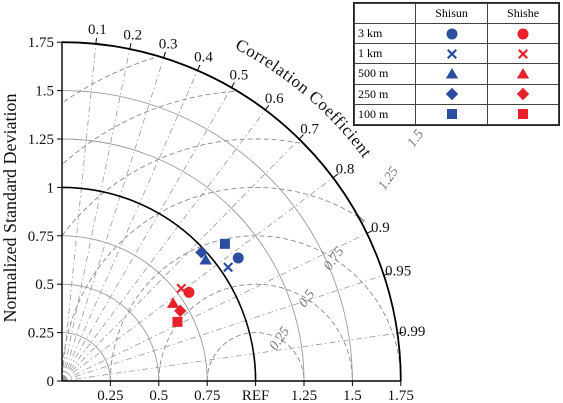 This screenshot has height=403, width=563. I want to click on x-tick-label: 1.5, so click(352, 395).